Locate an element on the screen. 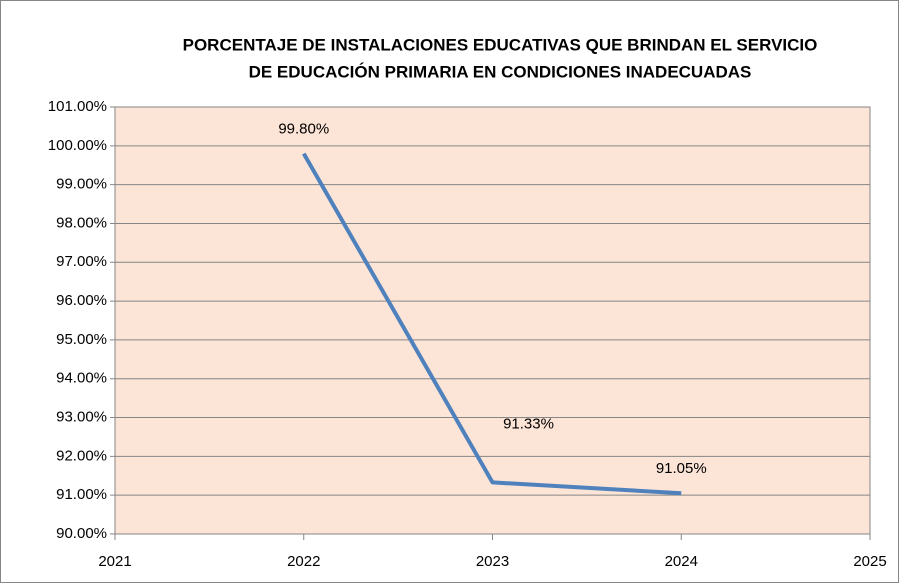  y-tick-label: 95.00% is located at coordinates (81, 339).